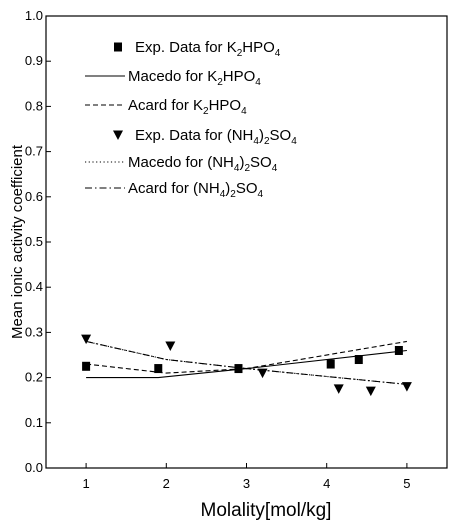 Image resolution: width=468 pixels, height=526 pixels. What do you see at coordinates (34, 331) in the screenshot?
I see `y-tick-label-3: 0.3` at bounding box center [34, 331].